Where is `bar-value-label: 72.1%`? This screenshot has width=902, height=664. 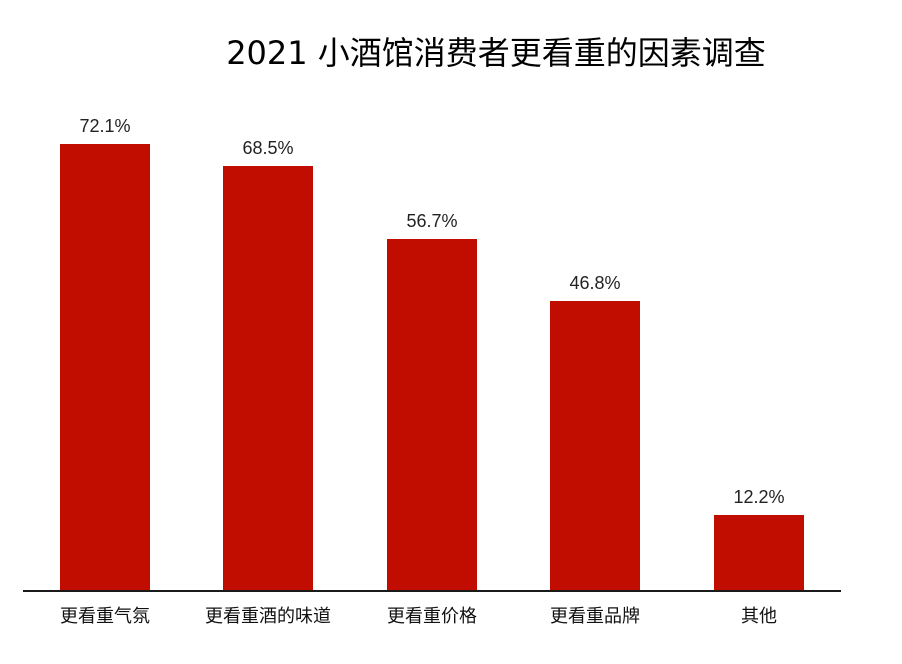 bar-value-label: 72.1% is located at coordinates (105, 126).